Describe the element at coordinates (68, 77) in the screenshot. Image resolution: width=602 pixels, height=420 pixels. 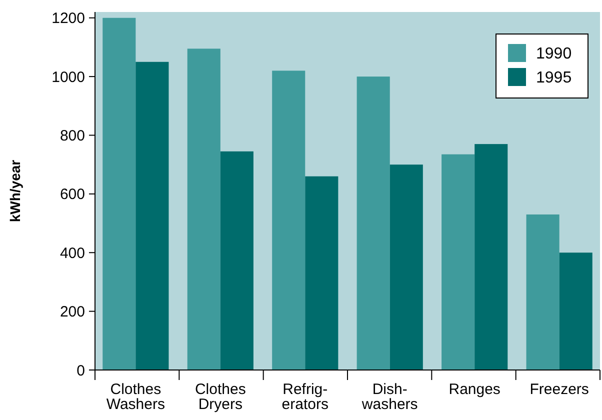
I see `y-tick-label: 1000` at that location.